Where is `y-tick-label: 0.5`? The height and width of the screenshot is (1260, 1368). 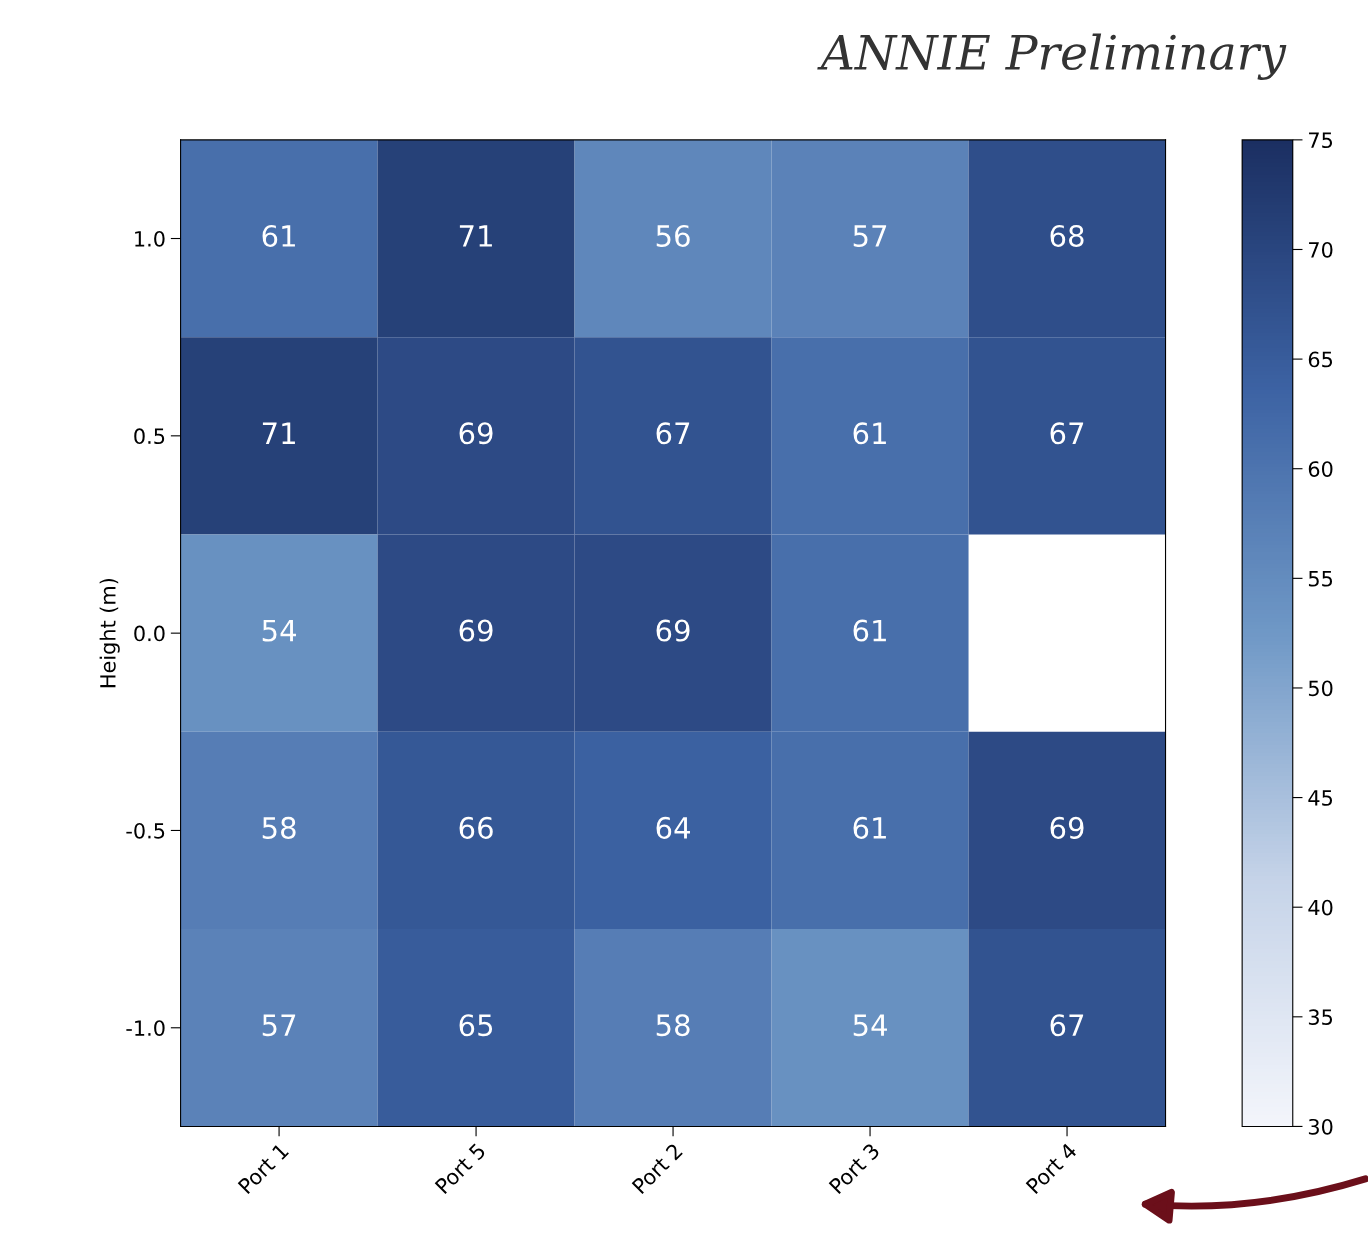 y-tick-label: 0.5 is located at coordinates (149, 436).